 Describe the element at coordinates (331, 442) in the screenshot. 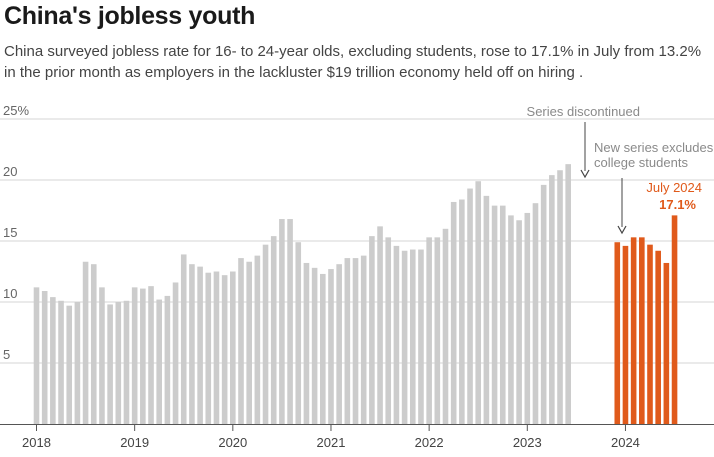

I see `x-tick-label: 2021` at that location.